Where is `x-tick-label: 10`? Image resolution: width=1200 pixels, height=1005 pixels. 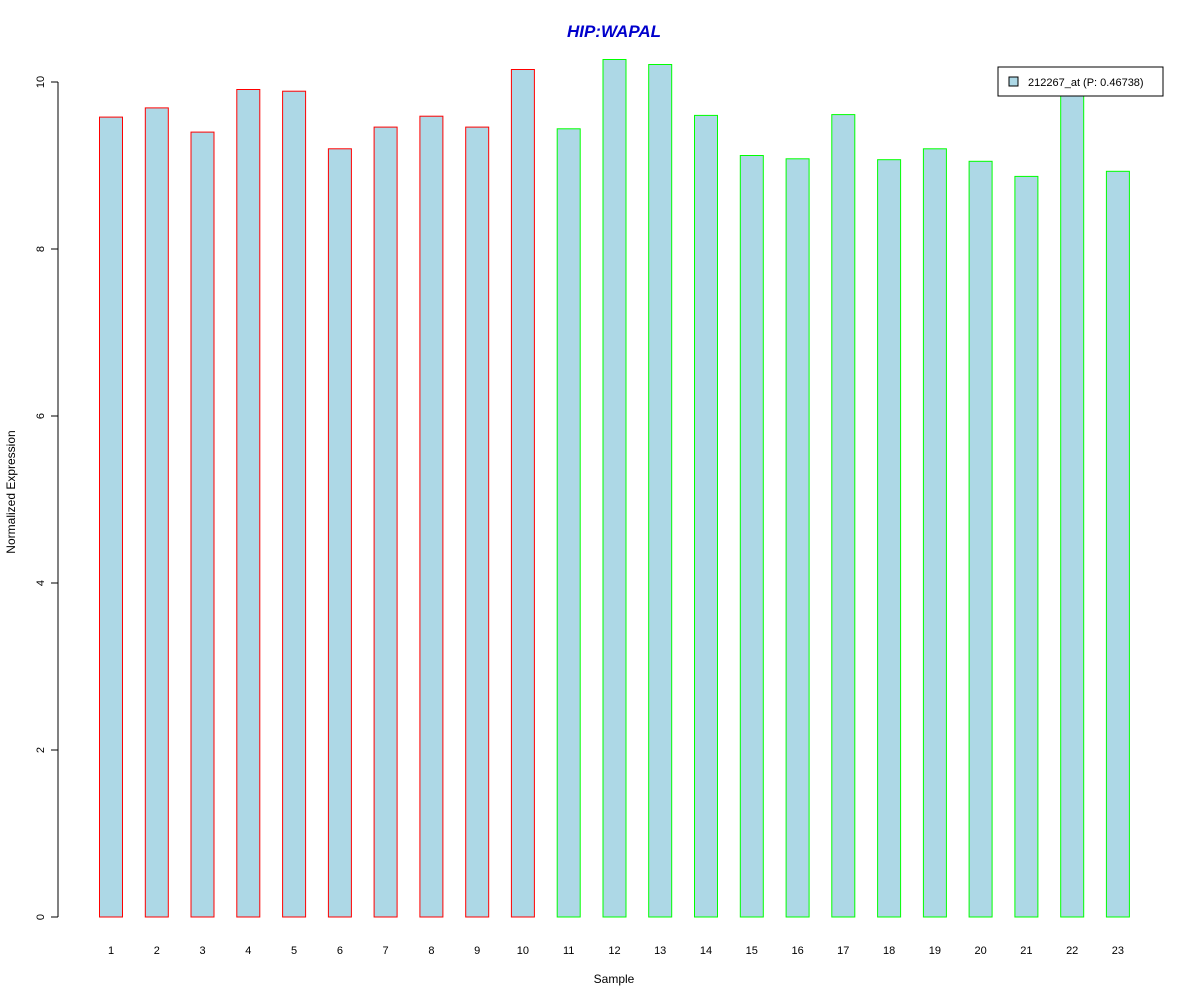 x-tick-label: 10 is located at coordinates (523, 951).